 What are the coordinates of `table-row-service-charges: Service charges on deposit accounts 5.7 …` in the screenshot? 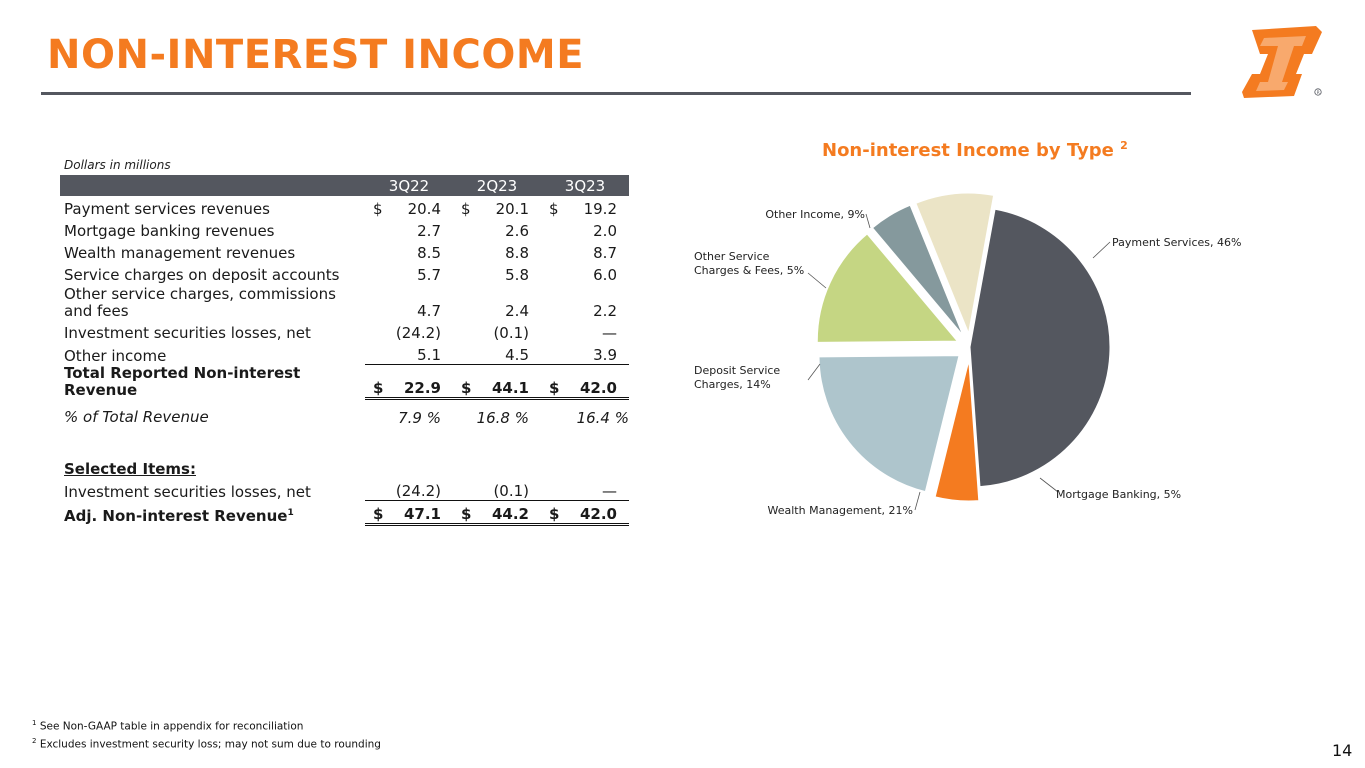 It's located at (344, 273).